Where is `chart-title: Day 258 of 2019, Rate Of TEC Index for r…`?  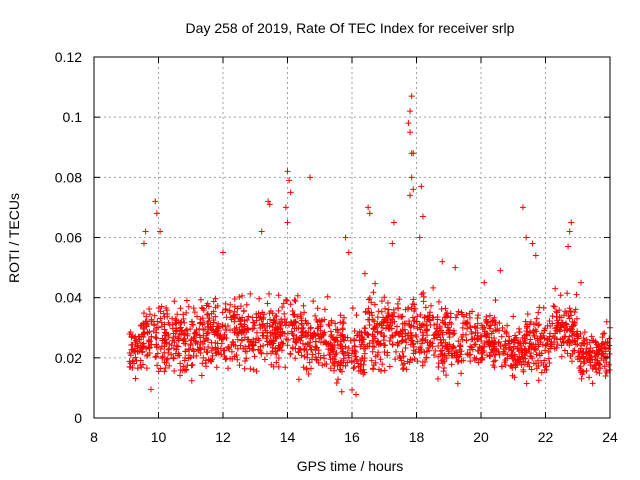 chart-title: Day 258 of 2019, Rate Of TEC Index for r… is located at coordinates (350, 28).